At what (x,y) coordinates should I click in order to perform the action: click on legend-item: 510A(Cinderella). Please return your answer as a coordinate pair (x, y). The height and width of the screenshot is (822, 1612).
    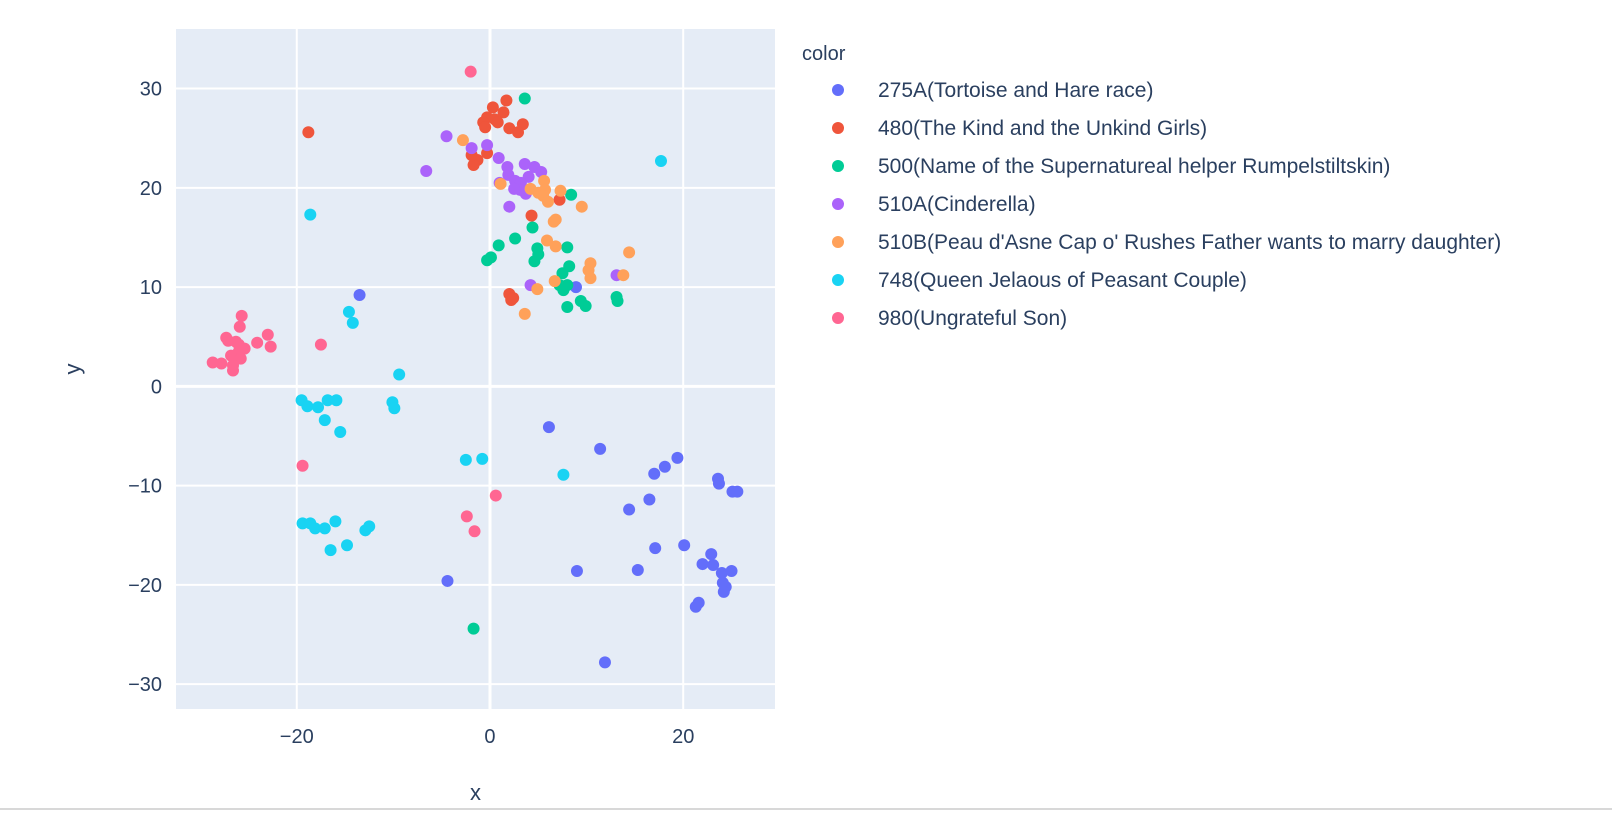
    Looking at the image, I should click on (934, 204).